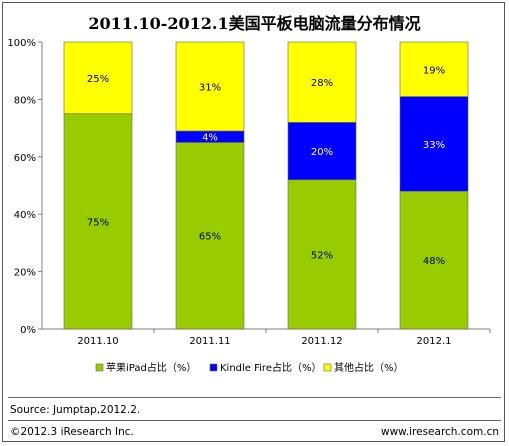  What do you see at coordinates (21, 43) in the screenshot?
I see `y-tick-label: 100%` at bounding box center [21, 43].